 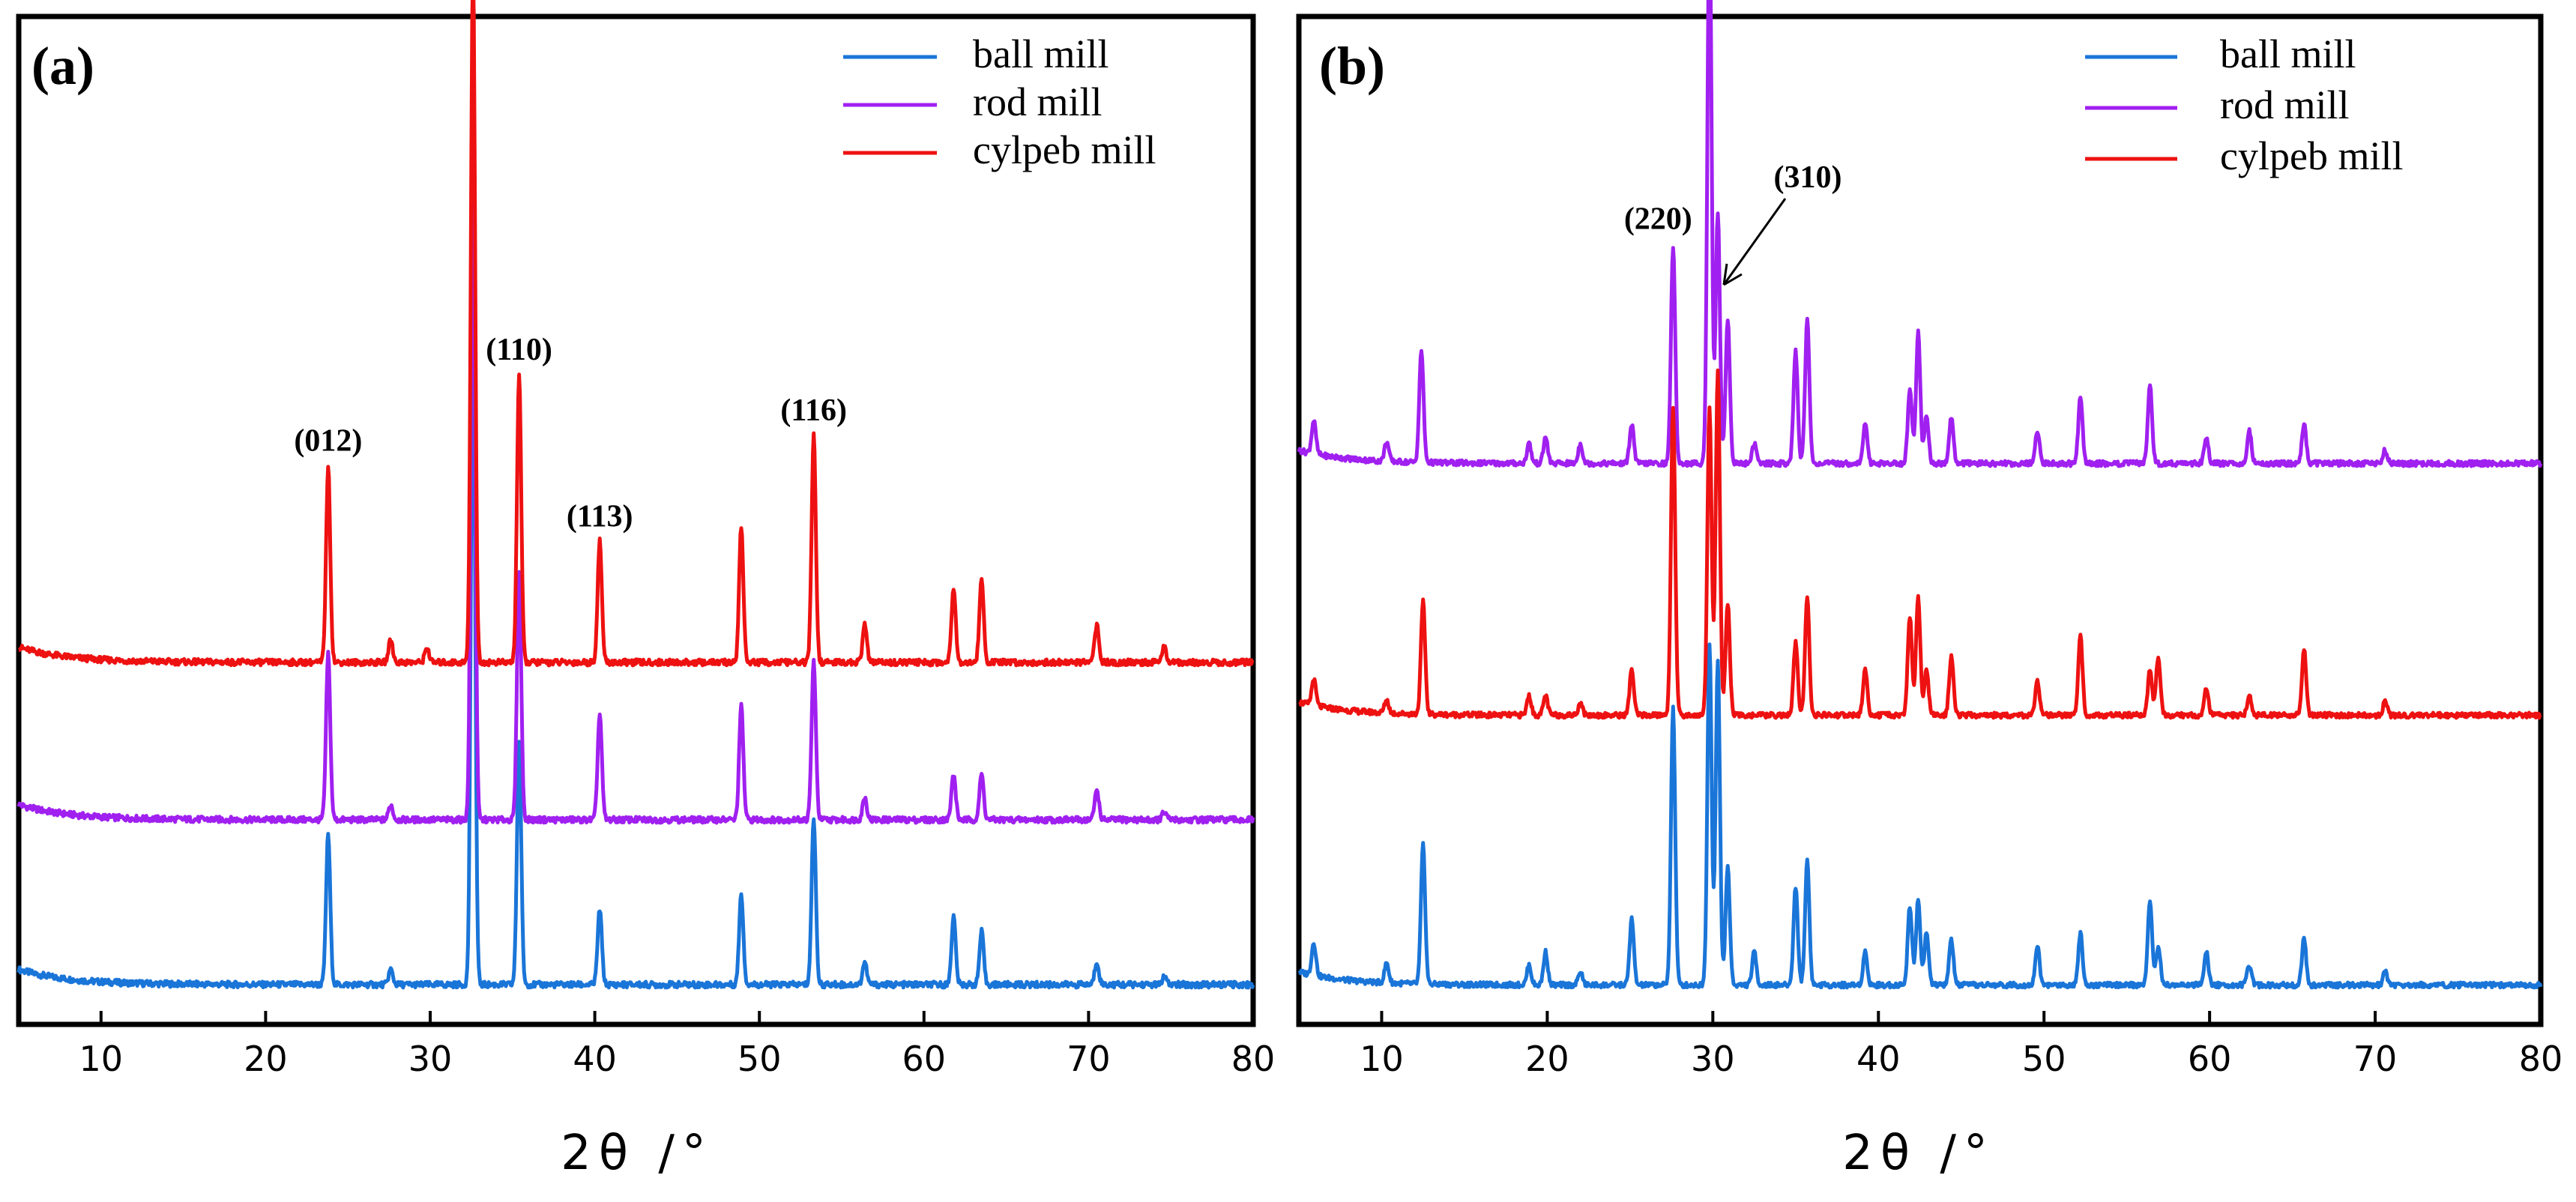 I want to click on panel-a-x-tick-label: 80, so click(x=1254, y=1059).